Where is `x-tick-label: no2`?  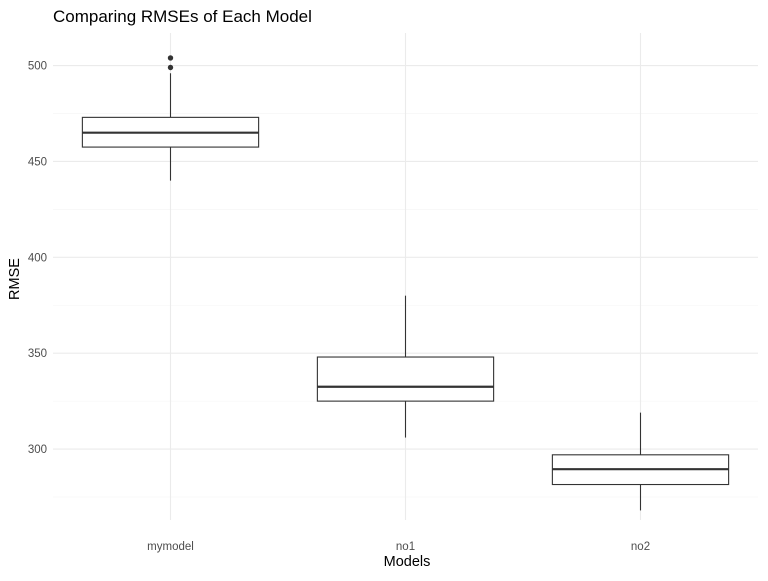
x-tick-label: no2 is located at coordinates (640, 547).